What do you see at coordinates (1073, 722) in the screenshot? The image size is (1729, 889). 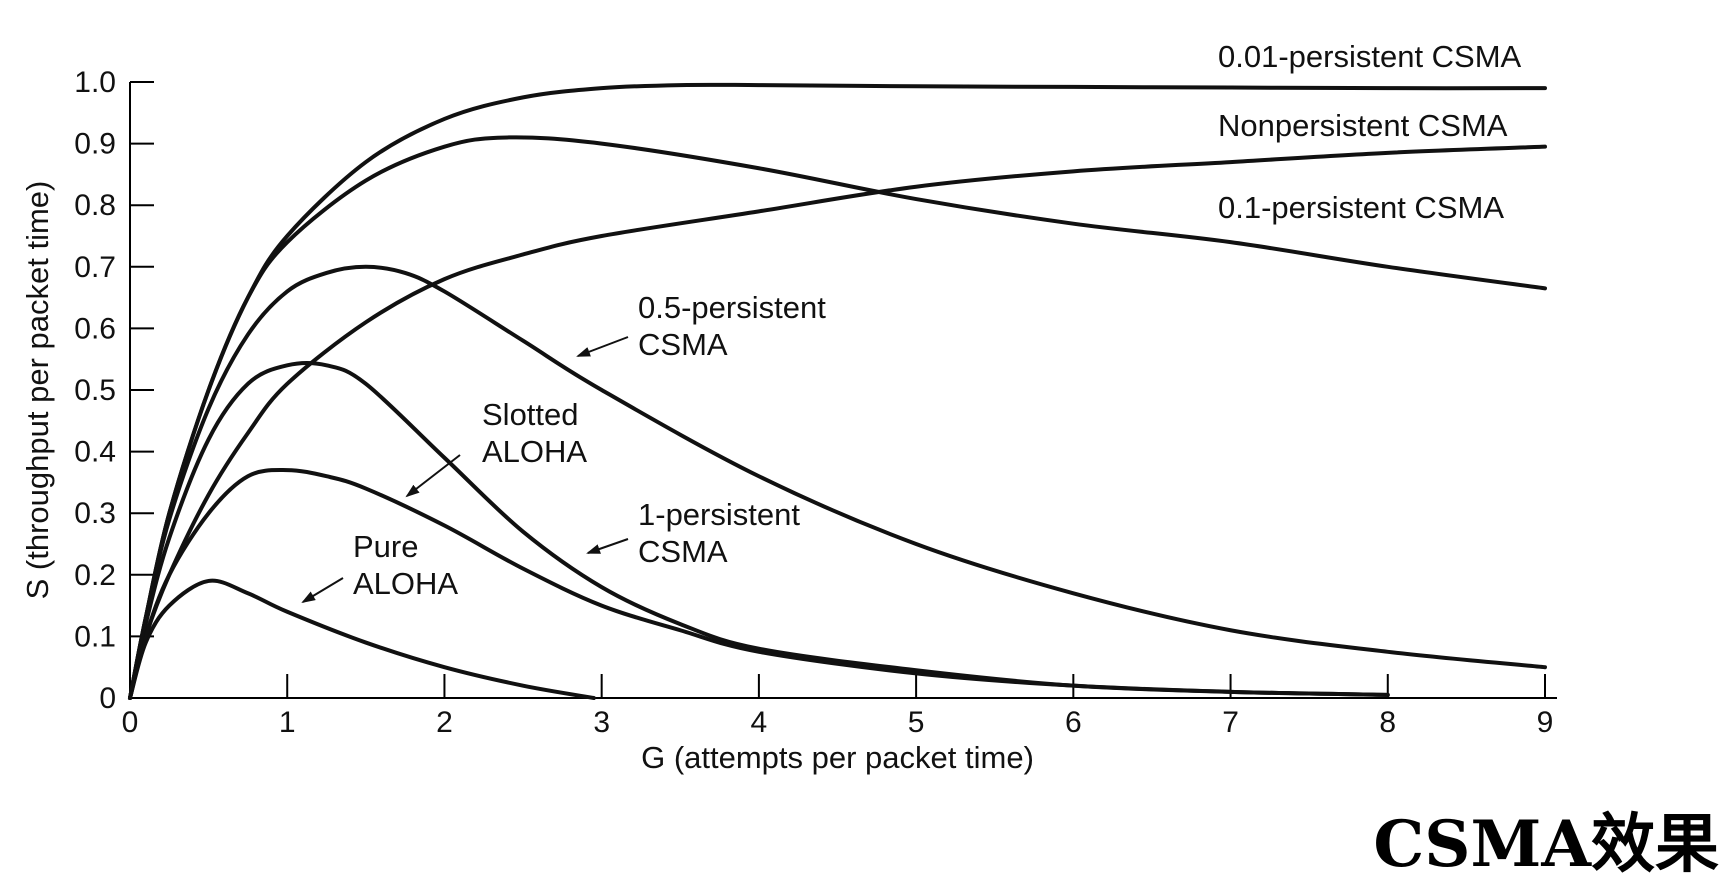 I see `x-tick-label: 6` at bounding box center [1073, 722].